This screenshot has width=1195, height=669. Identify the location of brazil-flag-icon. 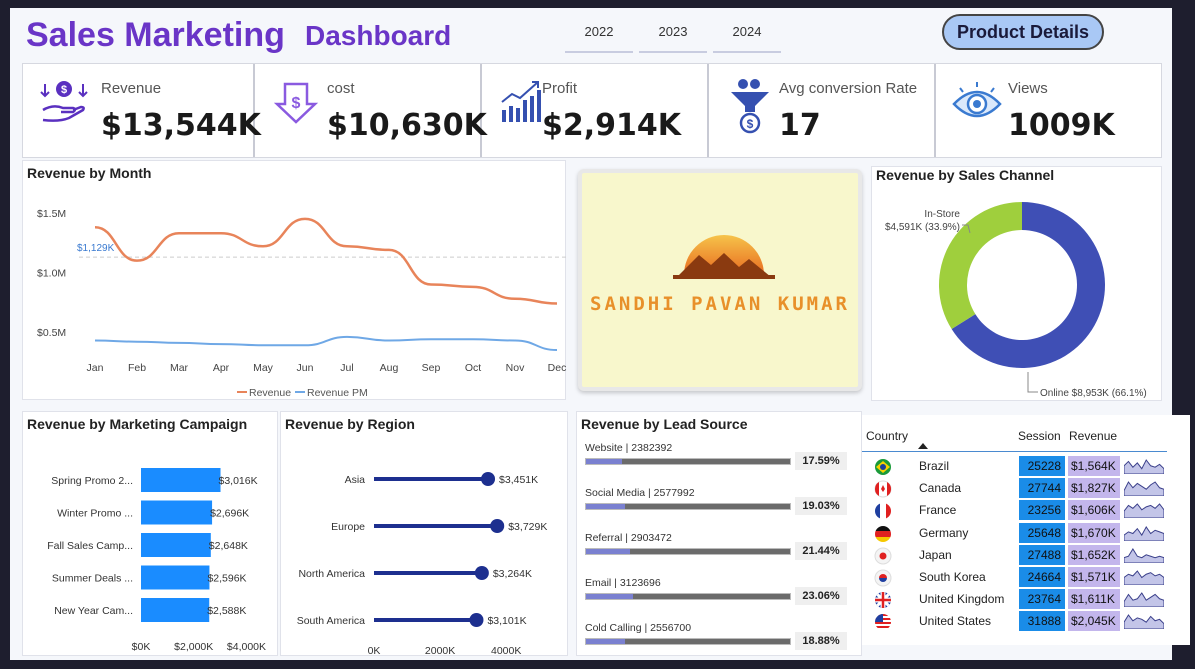
(883, 467).